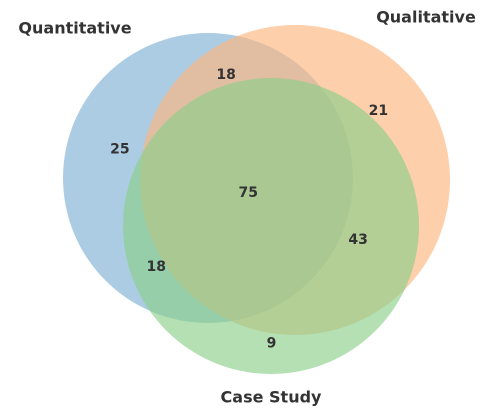 This screenshot has height=409, width=485. I want to click on set-label: Quantitative, so click(74, 28).